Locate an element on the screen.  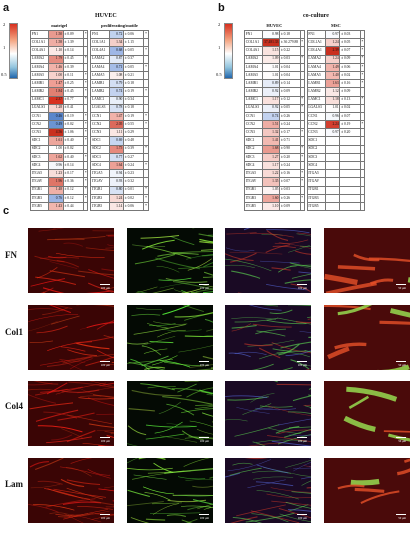
error-cell-proliferating: ± 0.27 is located at coordinates (134, 157).